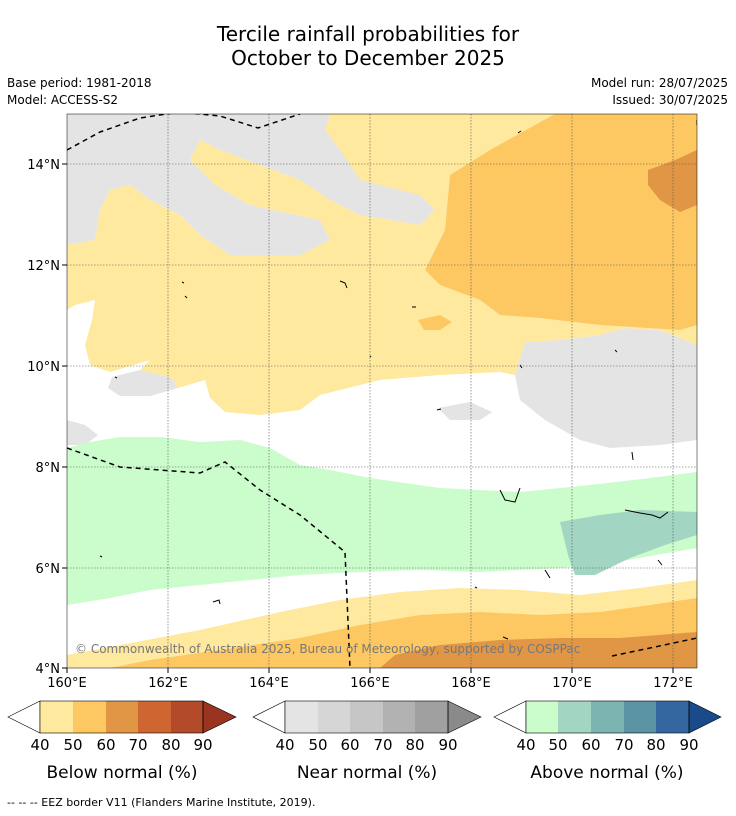  What do you see at coordinates (525, 745) in the screenshot?
I see `legend-above-tick-40: 40` at bounding box center [525, 745].